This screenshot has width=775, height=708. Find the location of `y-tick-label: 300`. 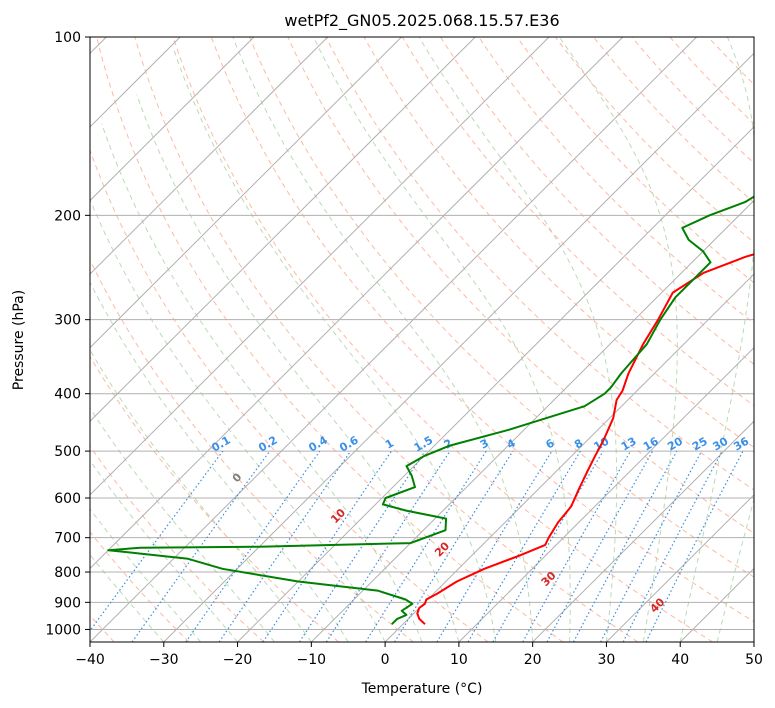

y-tick-label: 300 is located at coordinates (67, 321).